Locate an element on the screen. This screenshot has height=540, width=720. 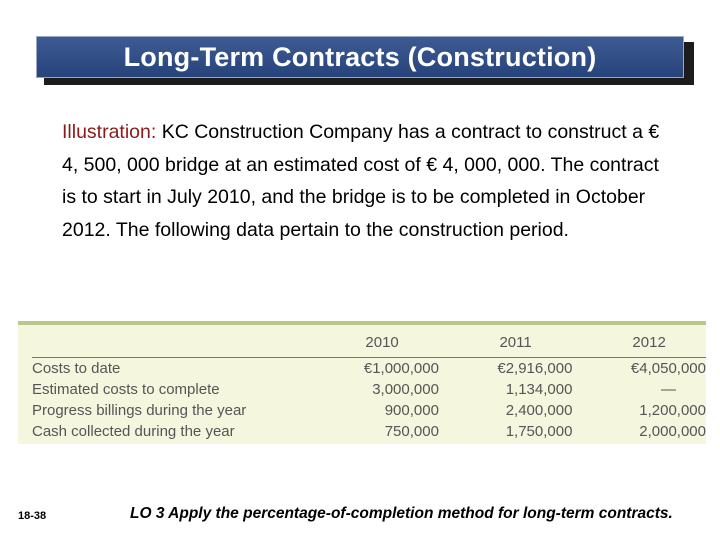
column-header-2010: 2010 is located at coordinates (382, 344).